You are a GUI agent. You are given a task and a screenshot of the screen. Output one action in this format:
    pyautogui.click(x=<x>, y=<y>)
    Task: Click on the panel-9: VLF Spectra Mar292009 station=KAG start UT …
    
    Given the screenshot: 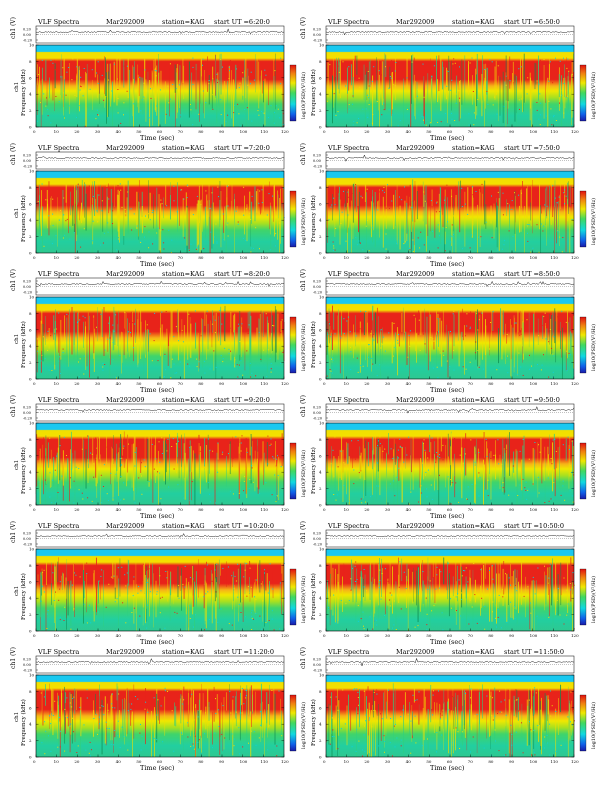 What is the action you would take?
    pyautogui.click(x=158, y=583)
    